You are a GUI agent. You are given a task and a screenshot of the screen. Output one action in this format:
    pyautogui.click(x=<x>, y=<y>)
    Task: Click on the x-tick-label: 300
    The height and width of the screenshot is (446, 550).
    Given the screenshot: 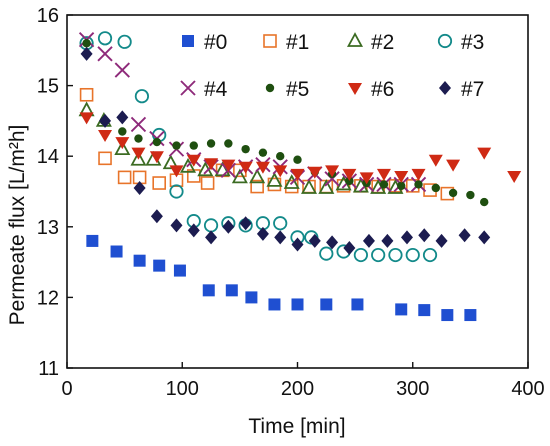 What is the action you would take?
    pyautogui.click(x=412, y=389)
    